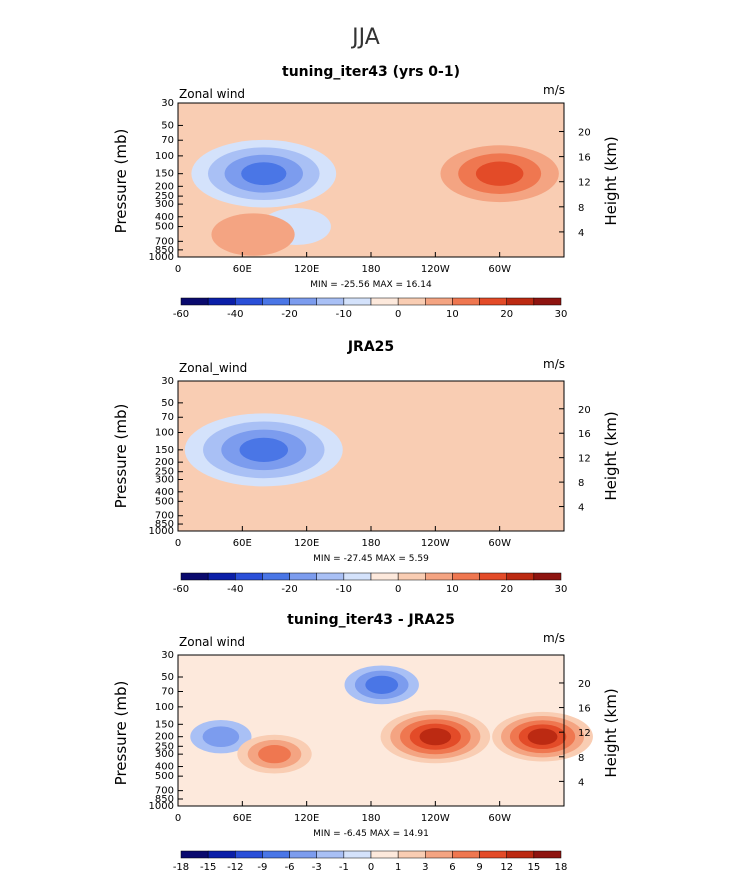 Image resolution: width=733 pixels, height=872 pixels. What do you see at coordinates (425, 867) in the screenshot?
I see `colorbar-label: 3` at bounding box center [425, 867].